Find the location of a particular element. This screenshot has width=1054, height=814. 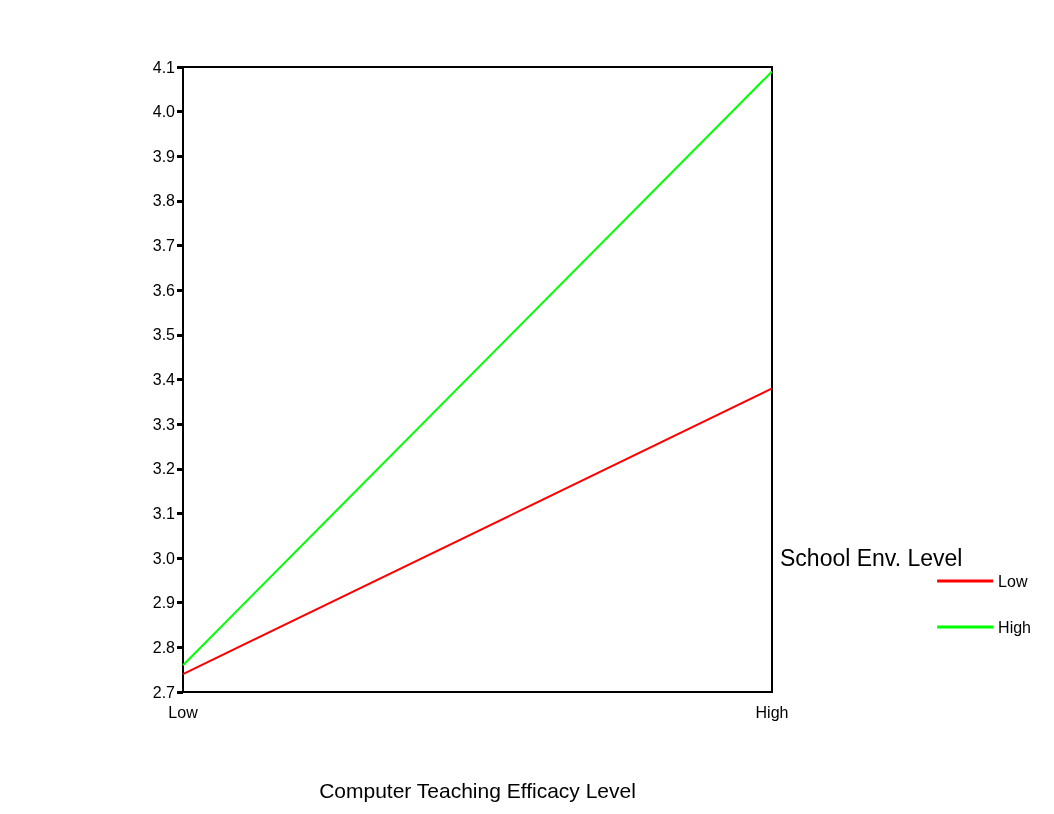

y-tick-label: 3.3 is located at coordinates (164, 424).